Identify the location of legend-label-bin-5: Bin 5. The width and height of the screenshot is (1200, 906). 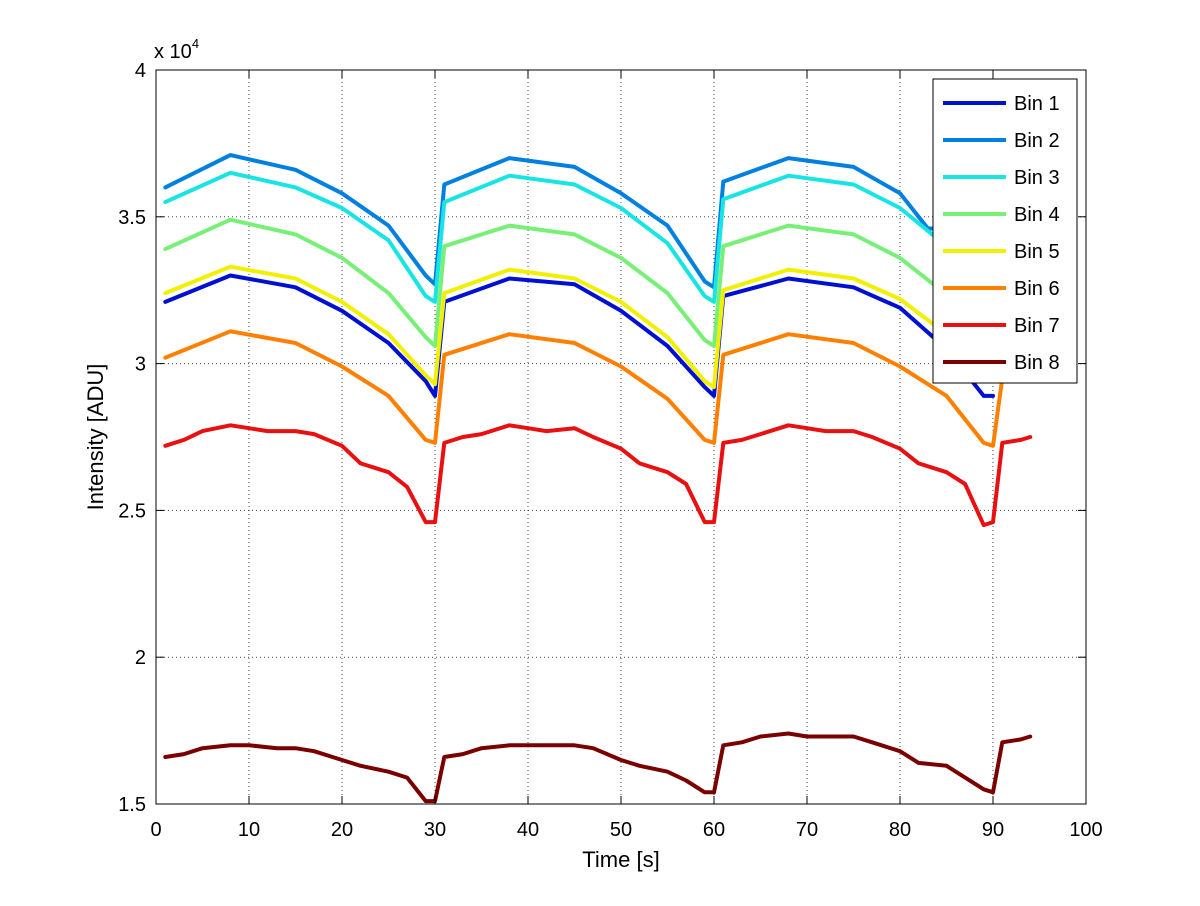
(1037, 252).